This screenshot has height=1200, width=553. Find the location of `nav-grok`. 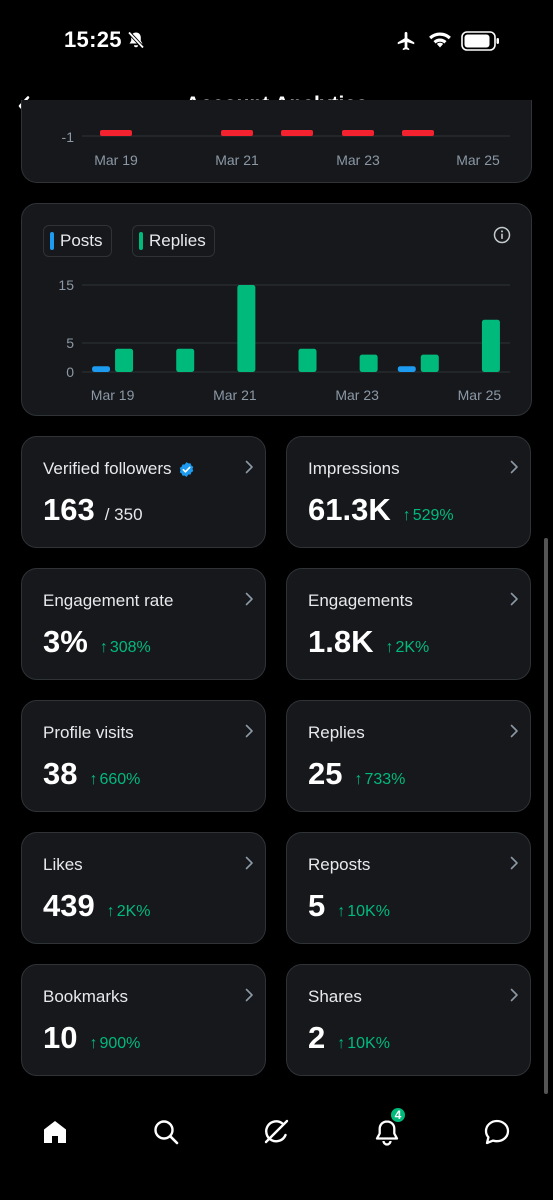

nav-grok is located at coordinates (276, 1132).